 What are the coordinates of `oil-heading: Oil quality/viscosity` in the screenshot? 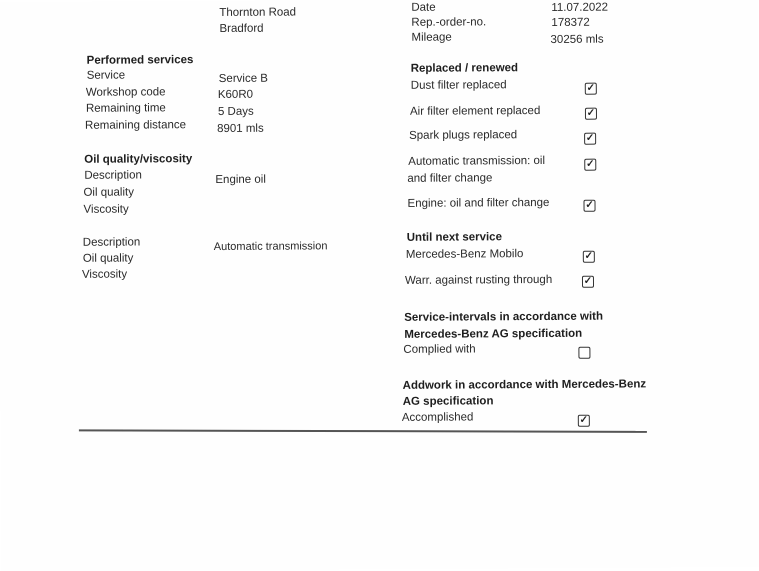 It's located at (138, 159).